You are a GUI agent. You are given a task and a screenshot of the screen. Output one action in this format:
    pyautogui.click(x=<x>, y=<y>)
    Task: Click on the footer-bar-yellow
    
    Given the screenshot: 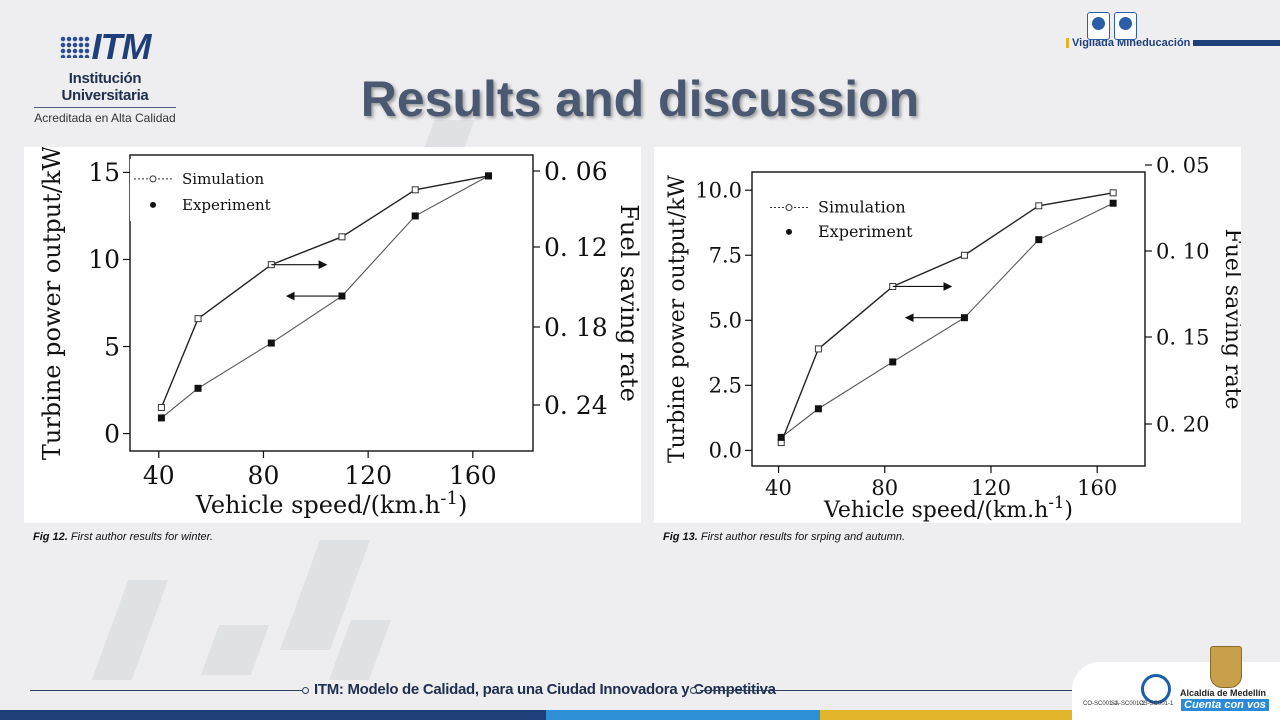 What is the action you would take?
    pyautogui.click(x=1050, y=715)
    